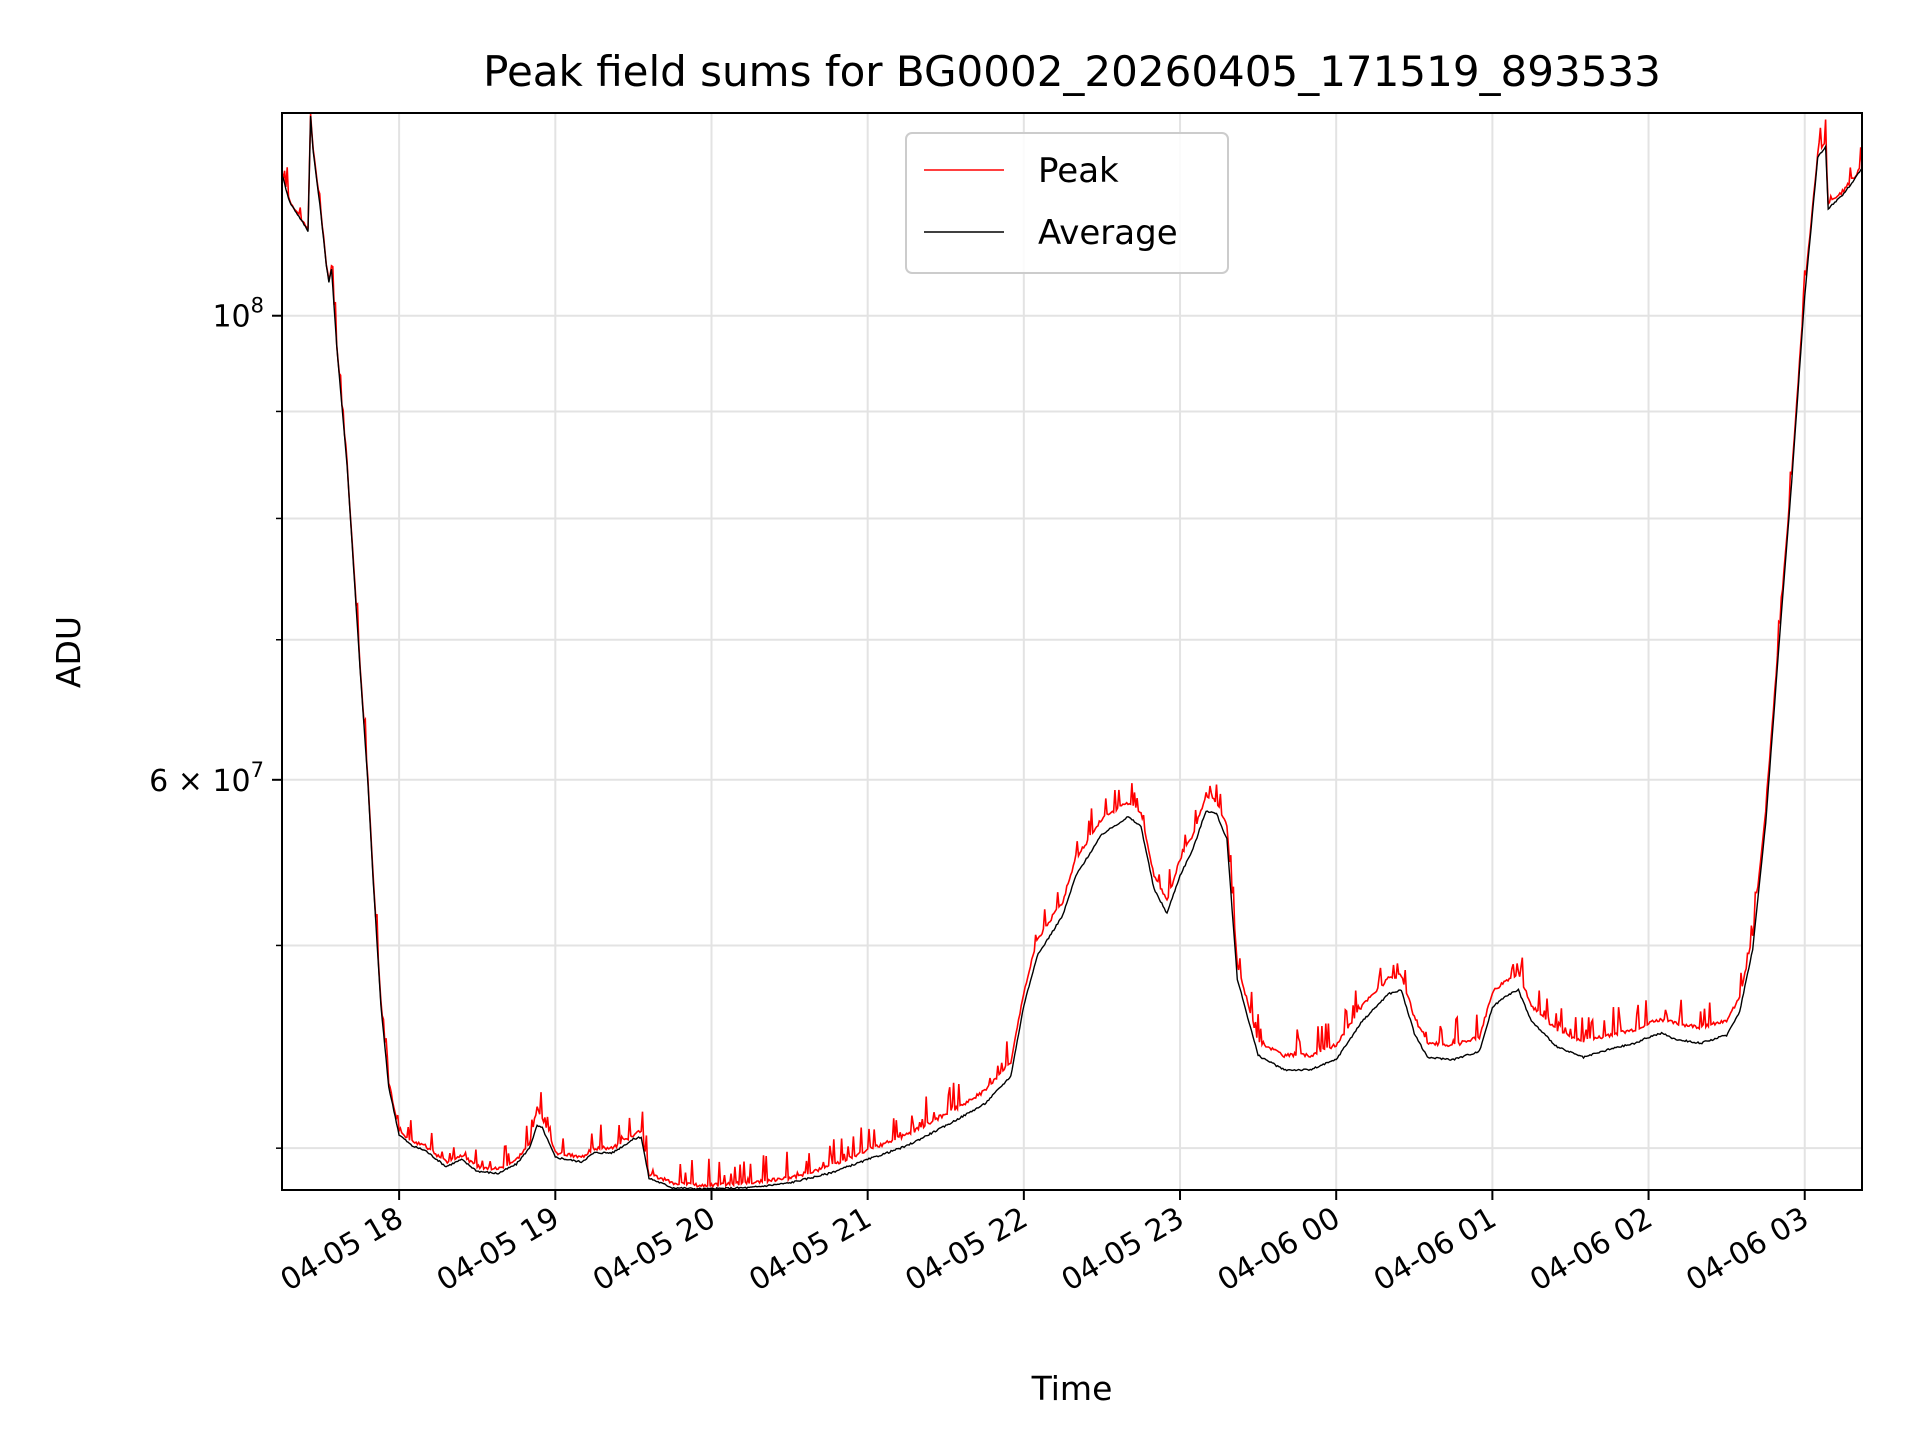  What do you see at coordinates (257, 306) in the screenshot?
I see `y-tick-exponent: 8` at bounding box center [257, 306].